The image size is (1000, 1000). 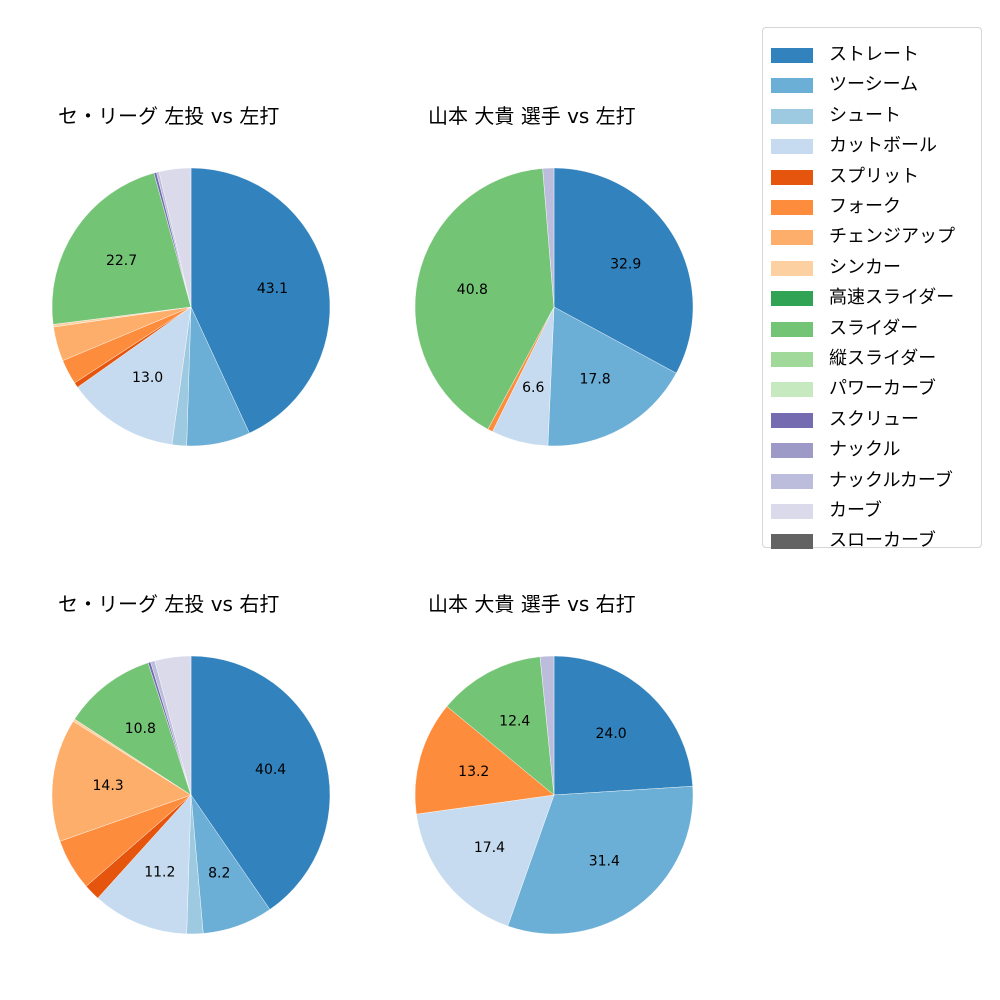 I want to click on legend-label: ストレート, so click(x=874, y=54).